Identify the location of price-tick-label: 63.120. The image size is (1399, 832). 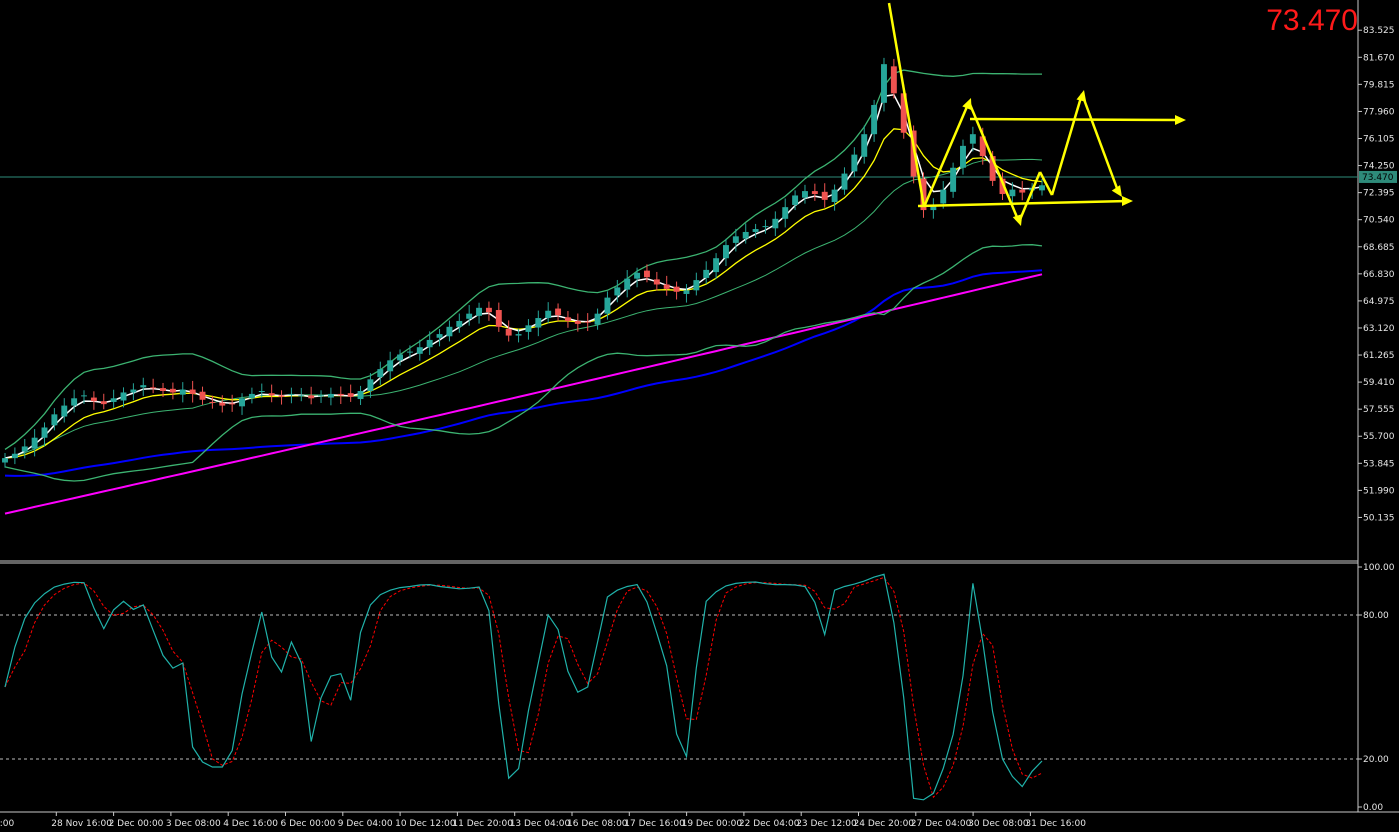
(1379, 329).